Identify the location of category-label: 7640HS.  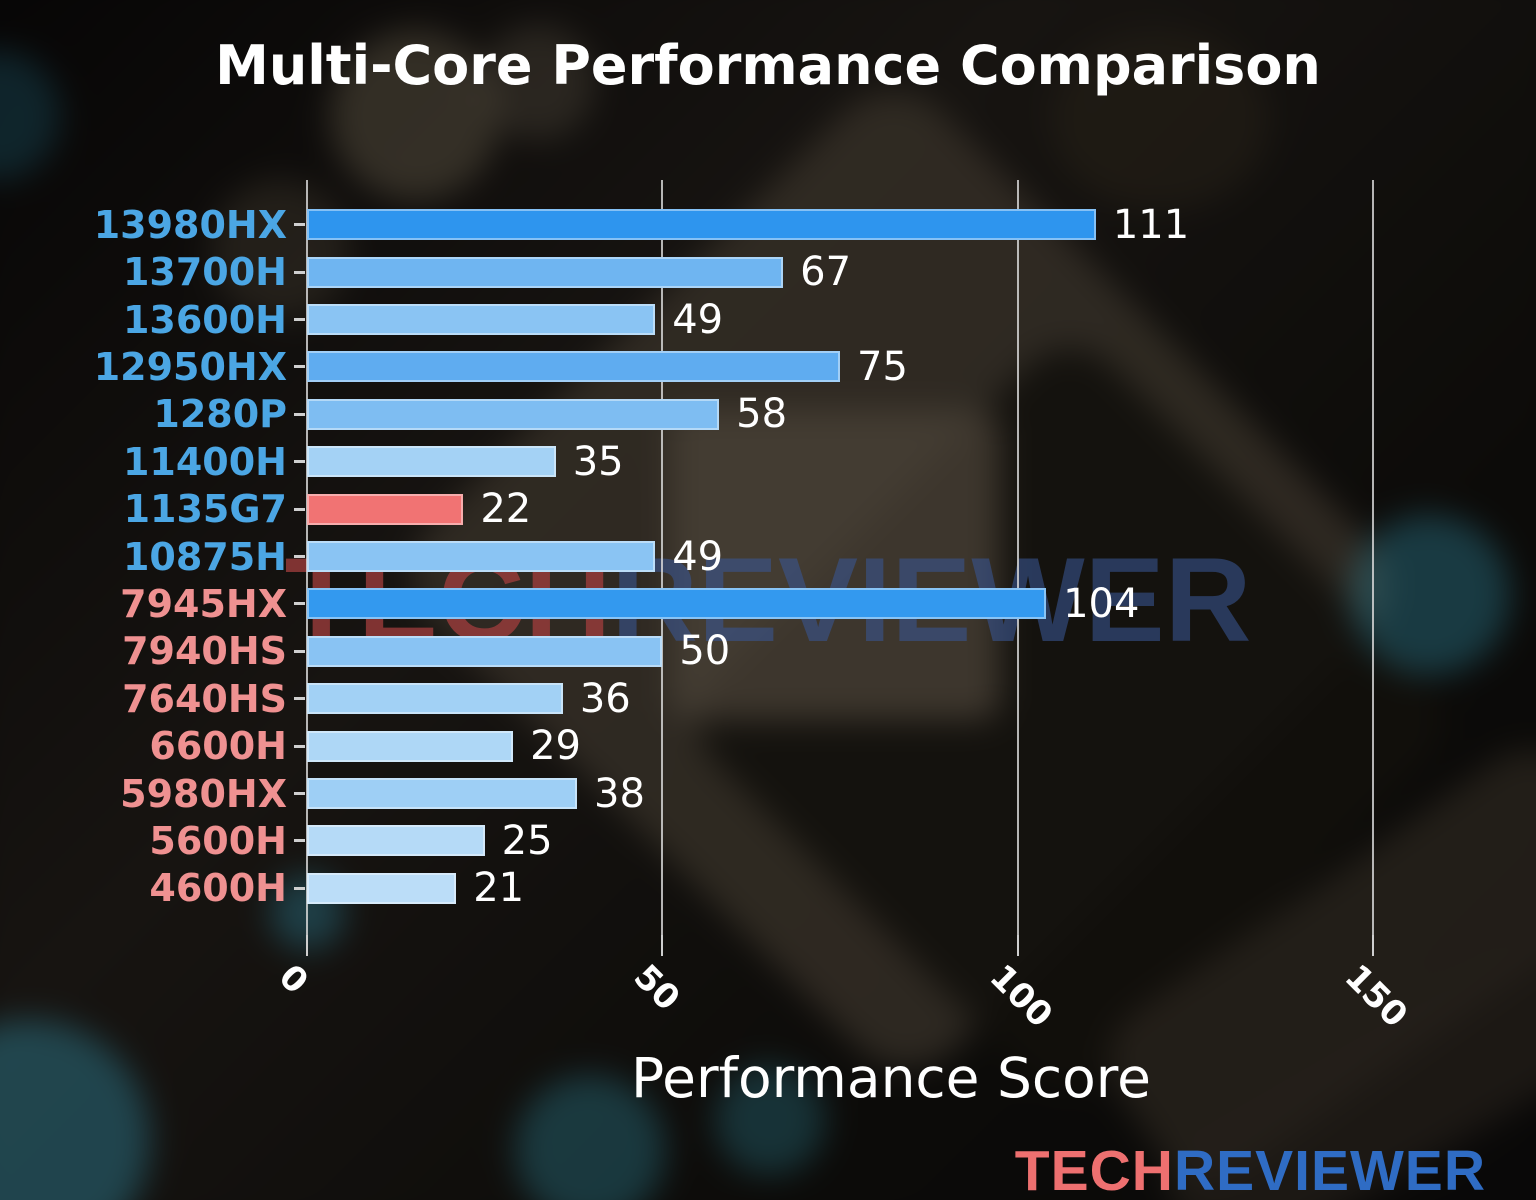
(204, 698).